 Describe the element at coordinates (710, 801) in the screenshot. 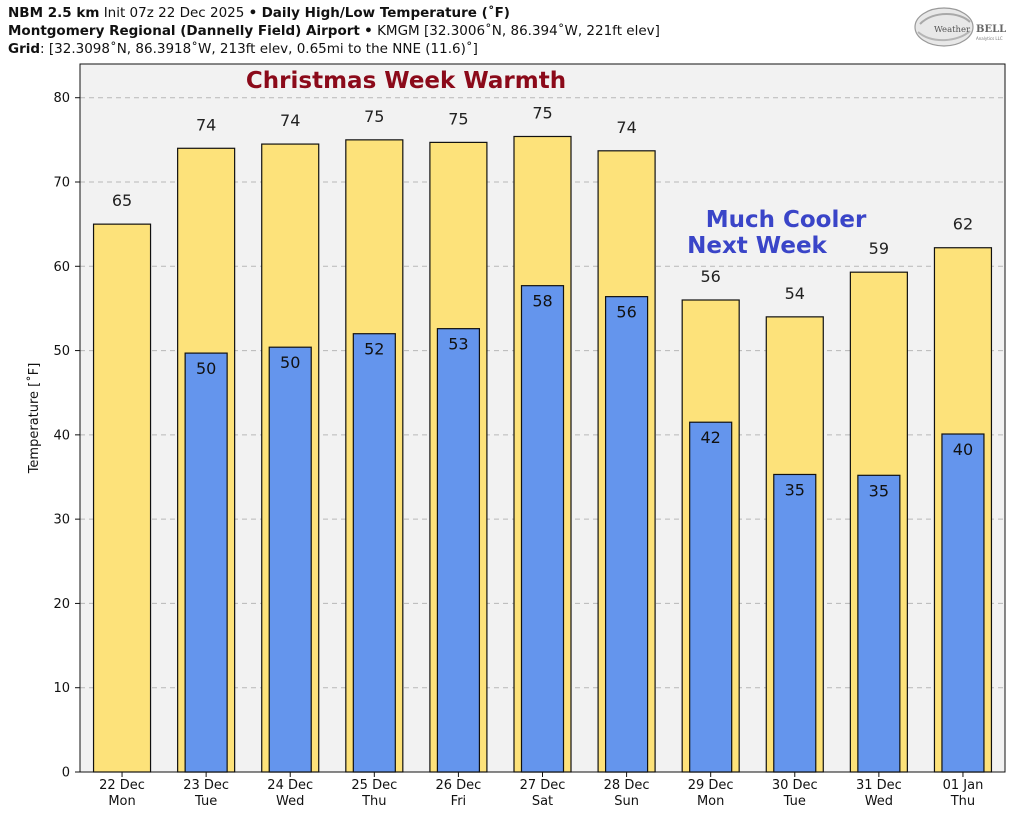

I see `x-tick-day-7: Mon` at that location.